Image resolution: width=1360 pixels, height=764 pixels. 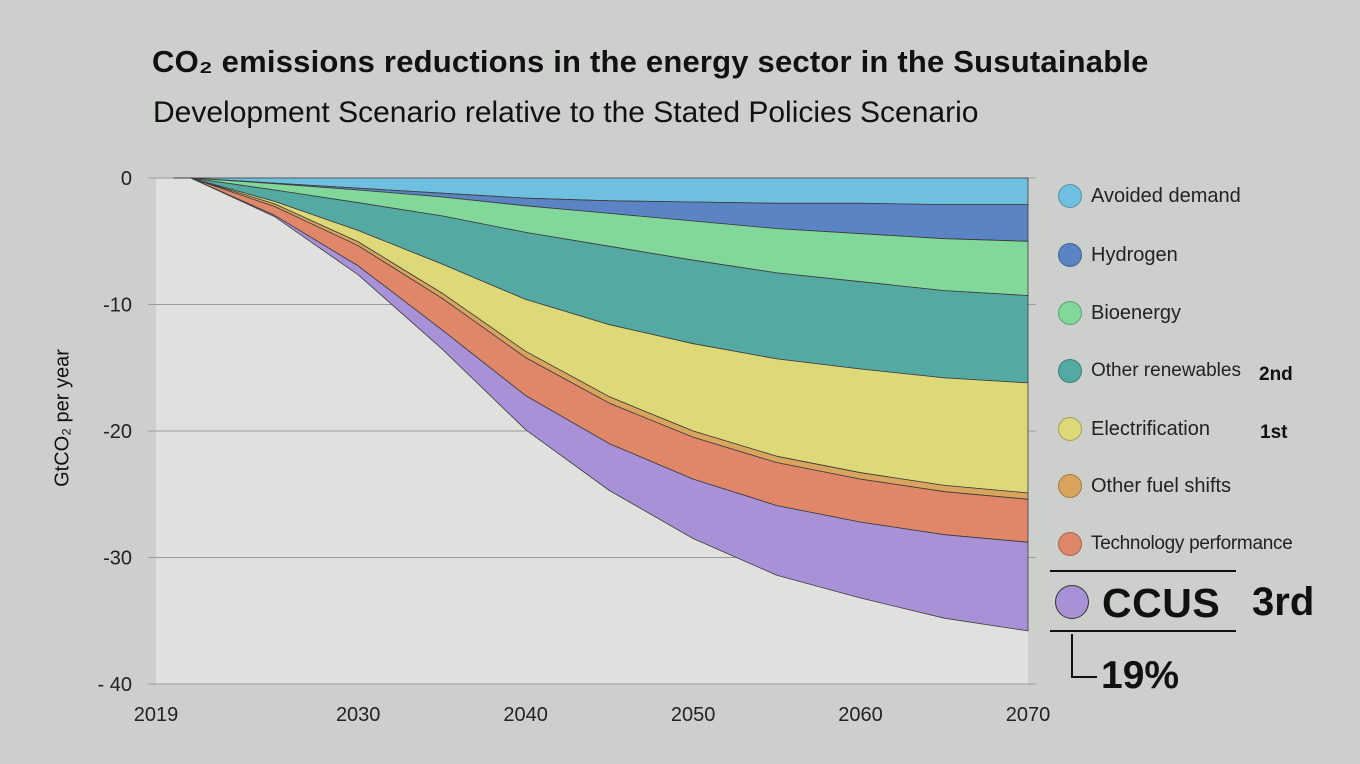 What do you see at coordinates (592, 715) in the screenshot?
I see `x-tick-labels: 2019 2030 2040 2050 2060 2070` at bounding box center [592, 715].